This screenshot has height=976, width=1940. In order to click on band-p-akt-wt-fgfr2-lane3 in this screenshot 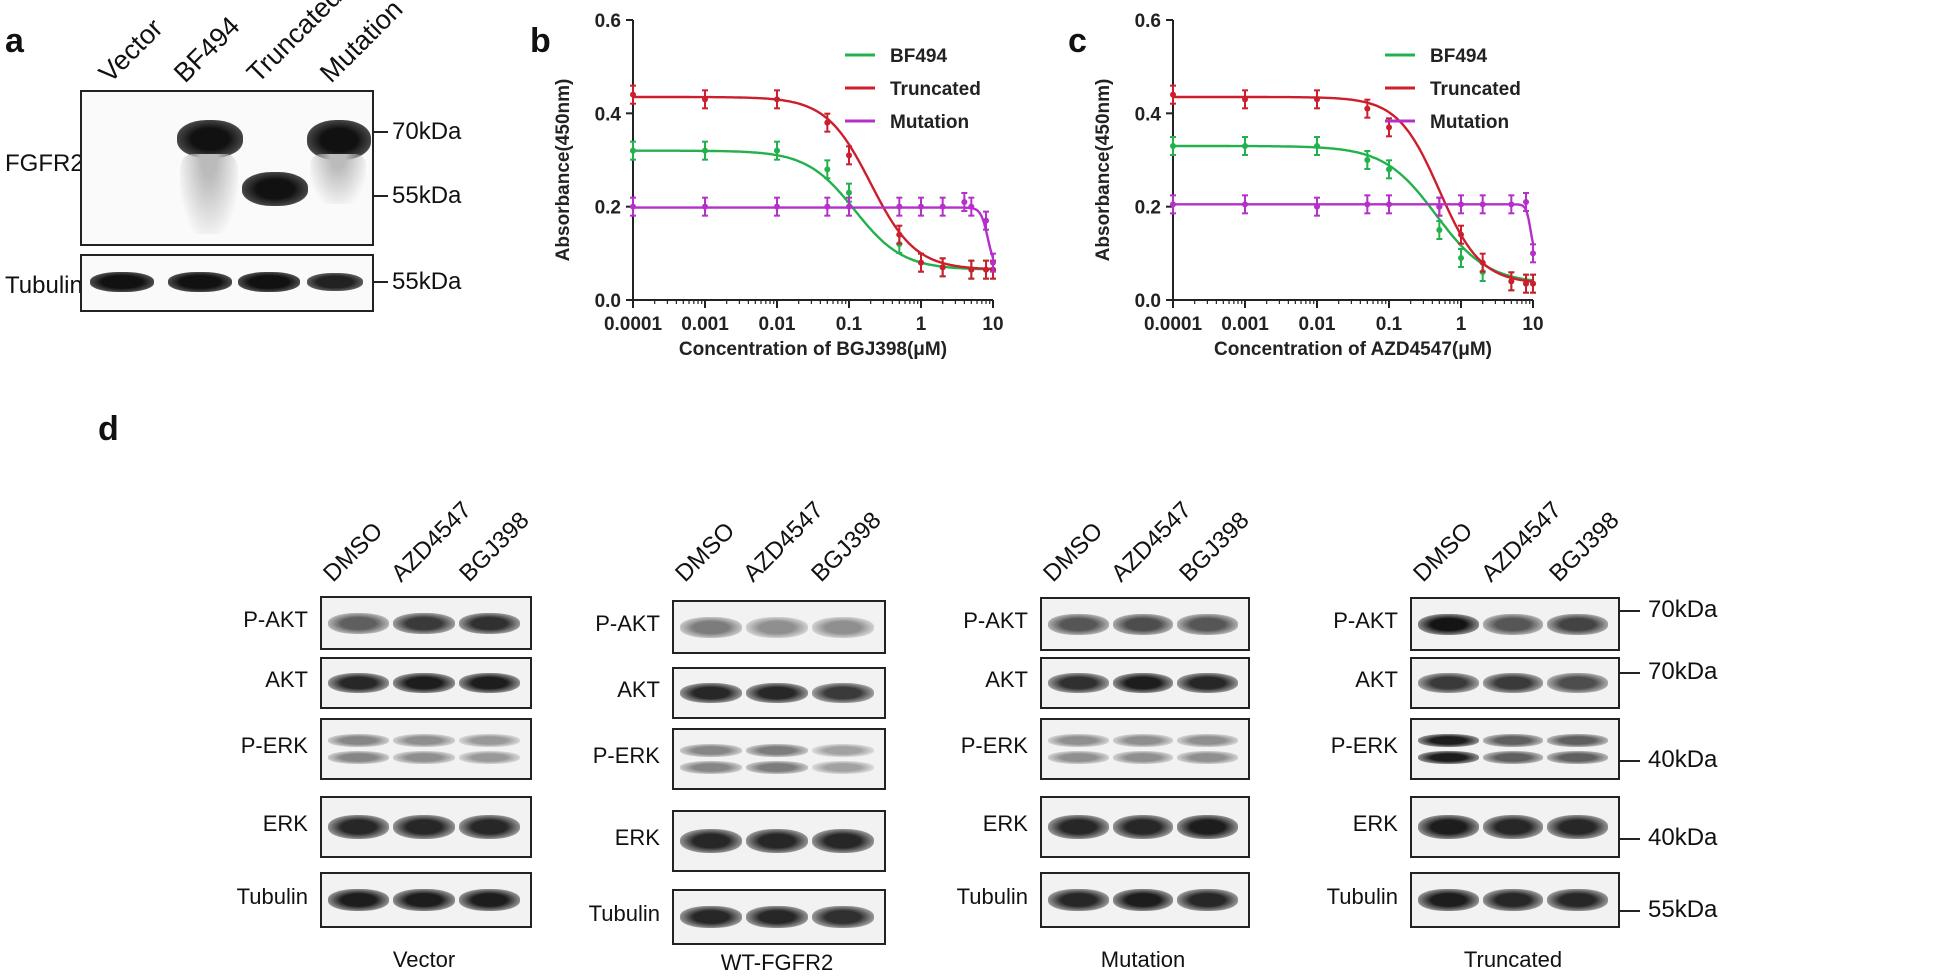, I will do `click(843, 627)`.